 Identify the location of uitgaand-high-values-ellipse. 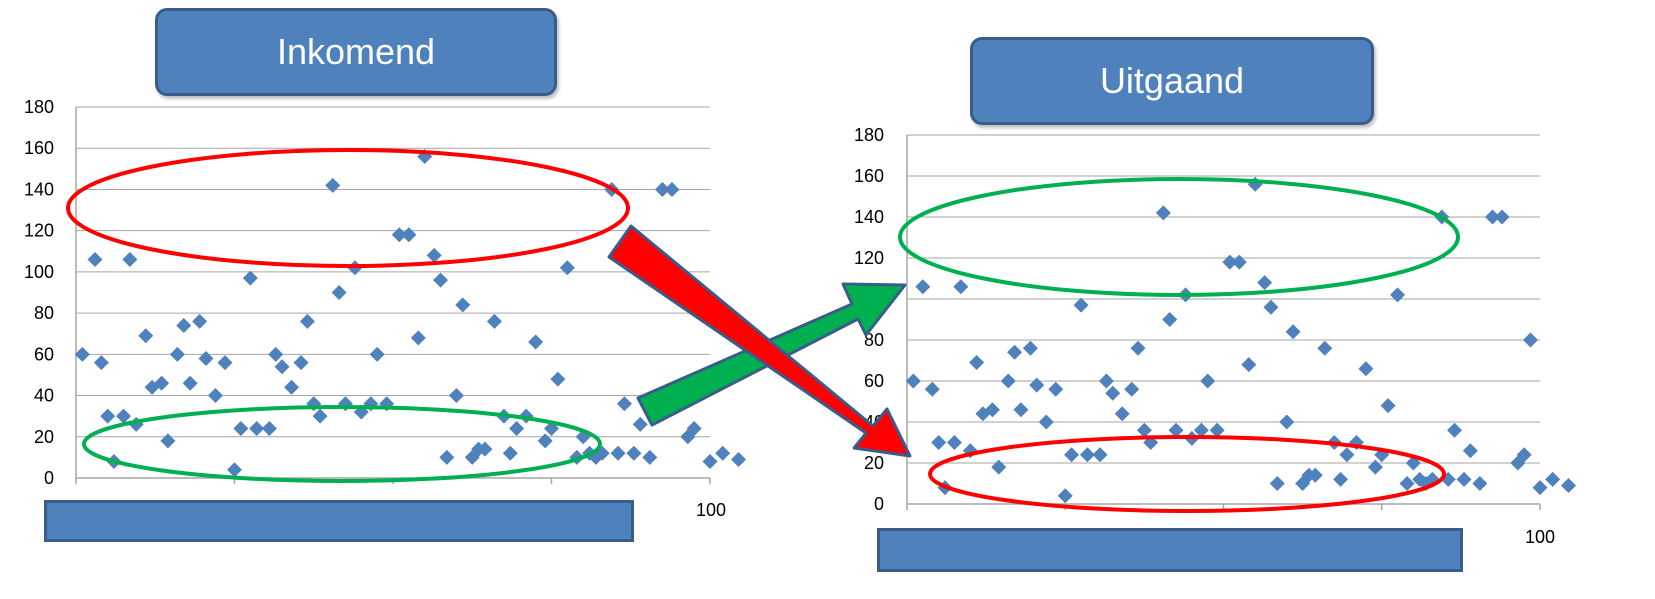
(1179, 237).